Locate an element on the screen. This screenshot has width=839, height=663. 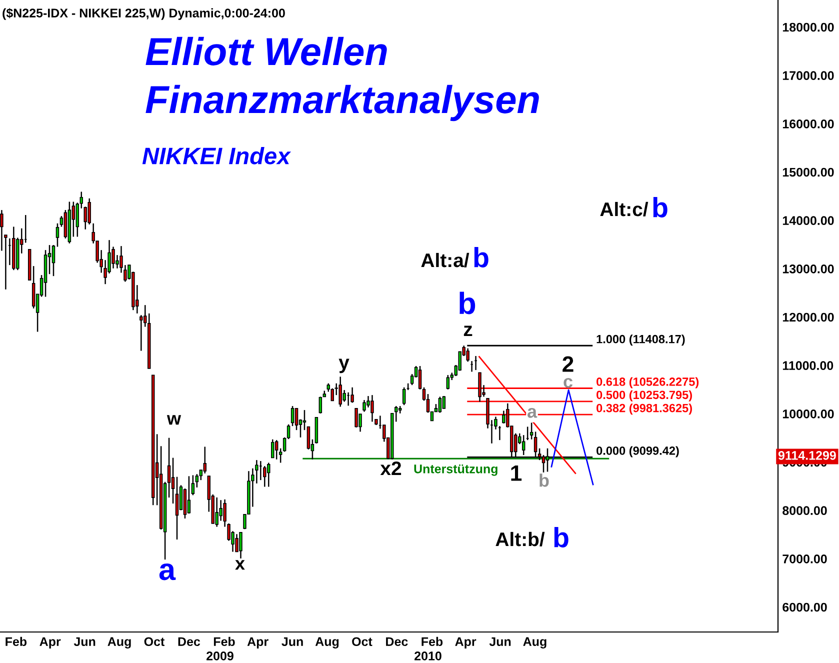
text: 2010 is located at coordinates (428, 656).